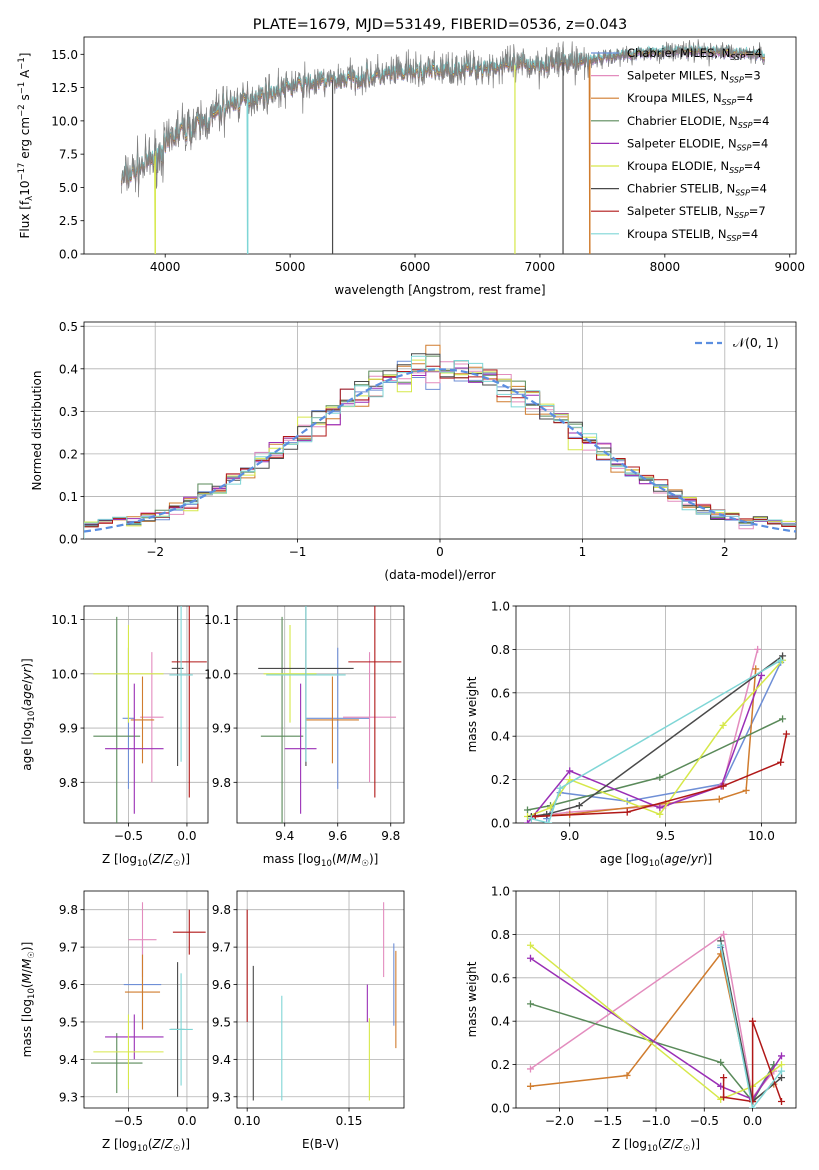  Describe the element at coordinates (500, 1109) in the screenshot. I see `mass-weight-vs-z-ytick-label: 0.0` at that location.